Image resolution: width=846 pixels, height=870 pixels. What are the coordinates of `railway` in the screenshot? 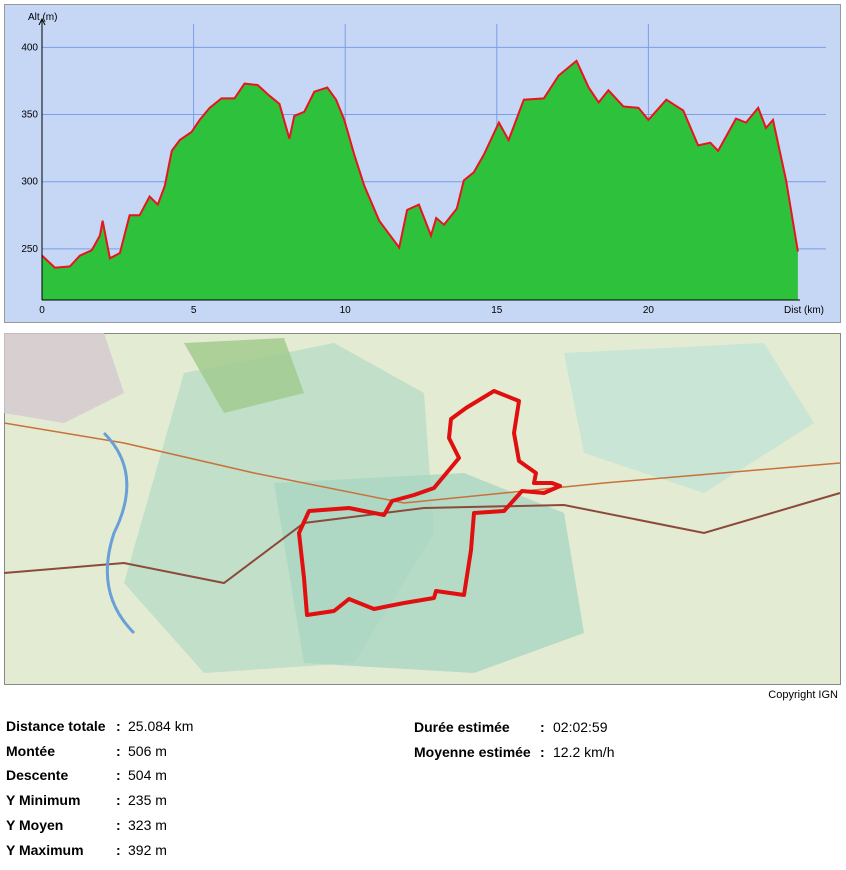 It's located at (422, 538).